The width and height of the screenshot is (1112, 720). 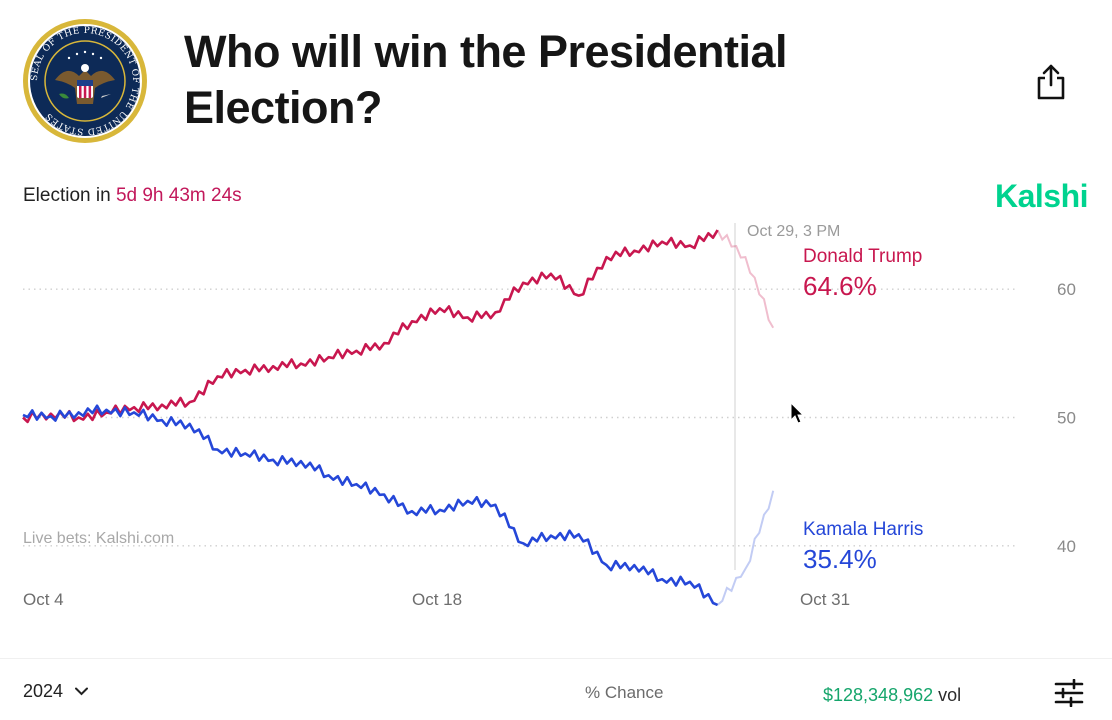 What do you see at coordinates (43, 599) in the screenshot?
I see `x-tick-label: Oct 4` at bounding box center [43, 599].